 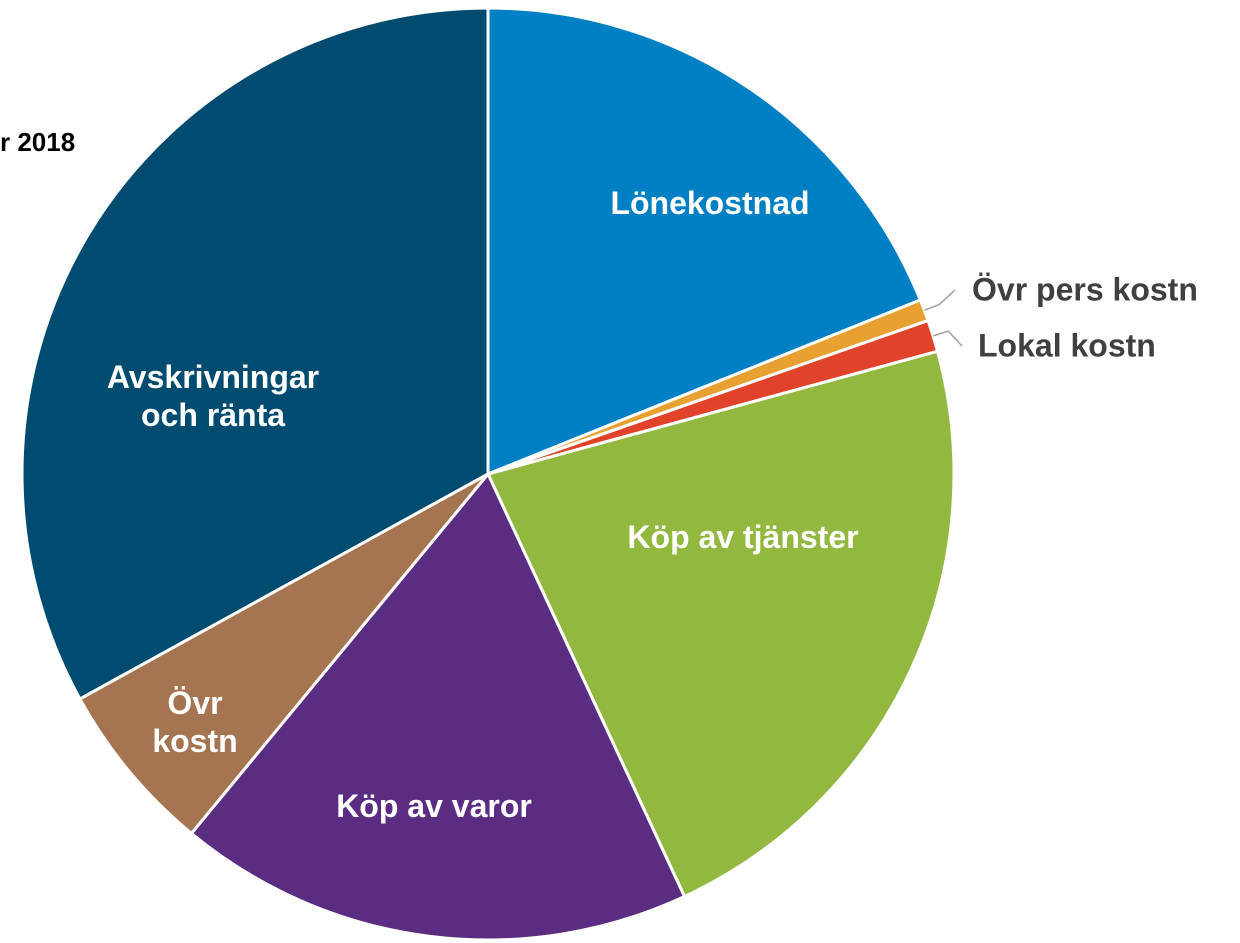 What do you see at coordinates (1067, 345) in the screenshot?
I see `slice-label: Lokal kostn` at bounding box center [1067, 345].